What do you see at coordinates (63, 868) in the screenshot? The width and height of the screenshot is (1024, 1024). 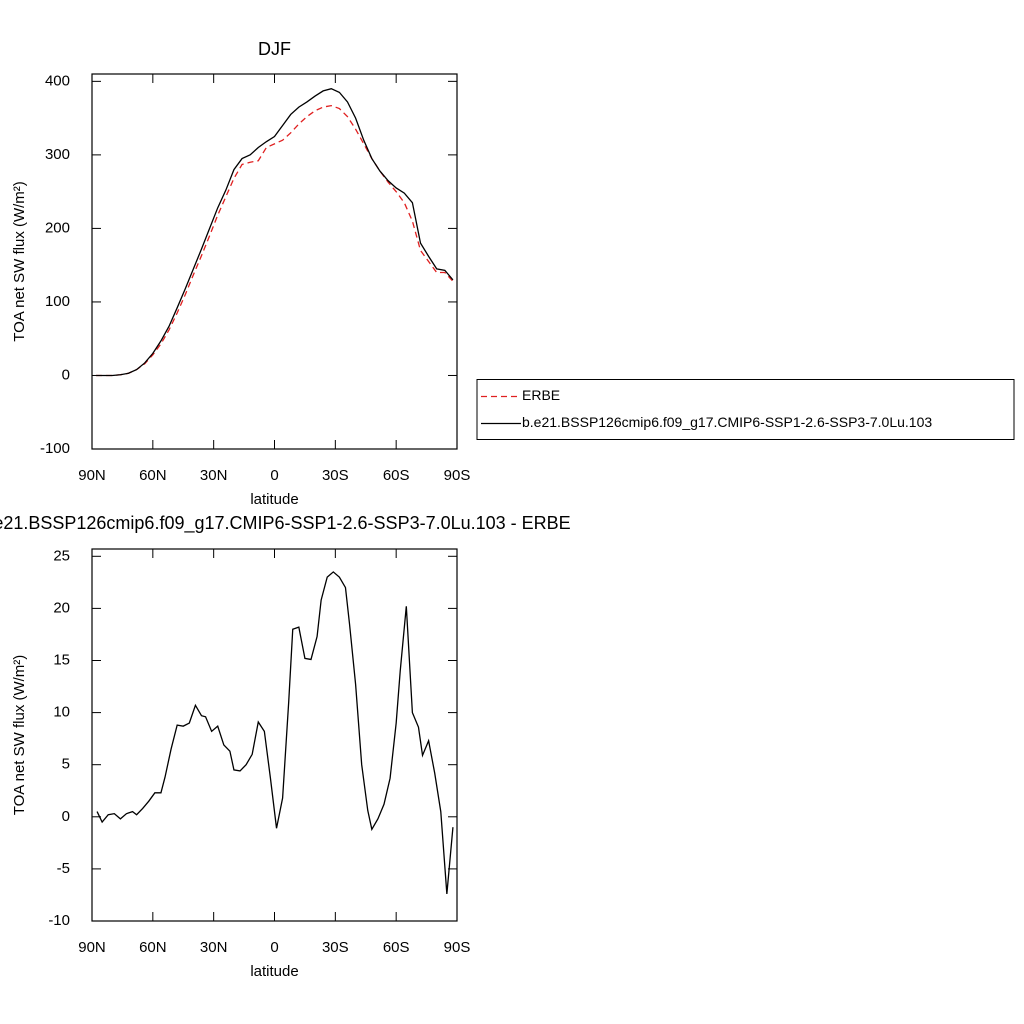 I see `y-tick-label: -5` at bounding box center [63, 868].